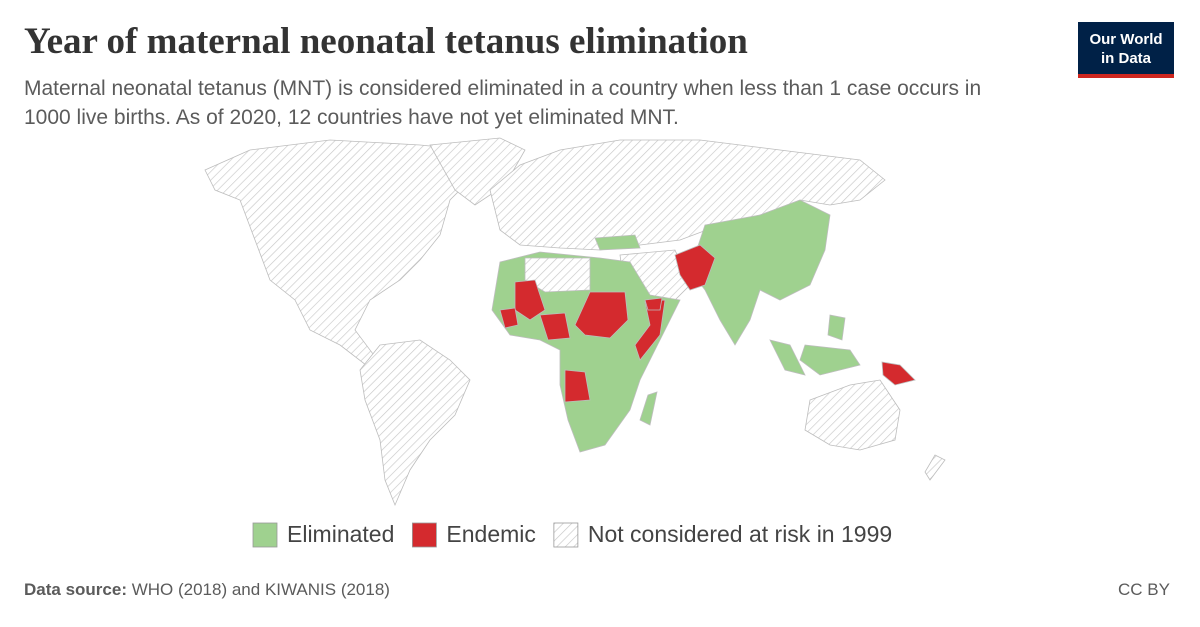 This screenshot has height=627, width=1200. What do you see at coordinates (1126, 39) in the screenshot?
I see `logo-line: Our World` at bounding box center [1126, 39].